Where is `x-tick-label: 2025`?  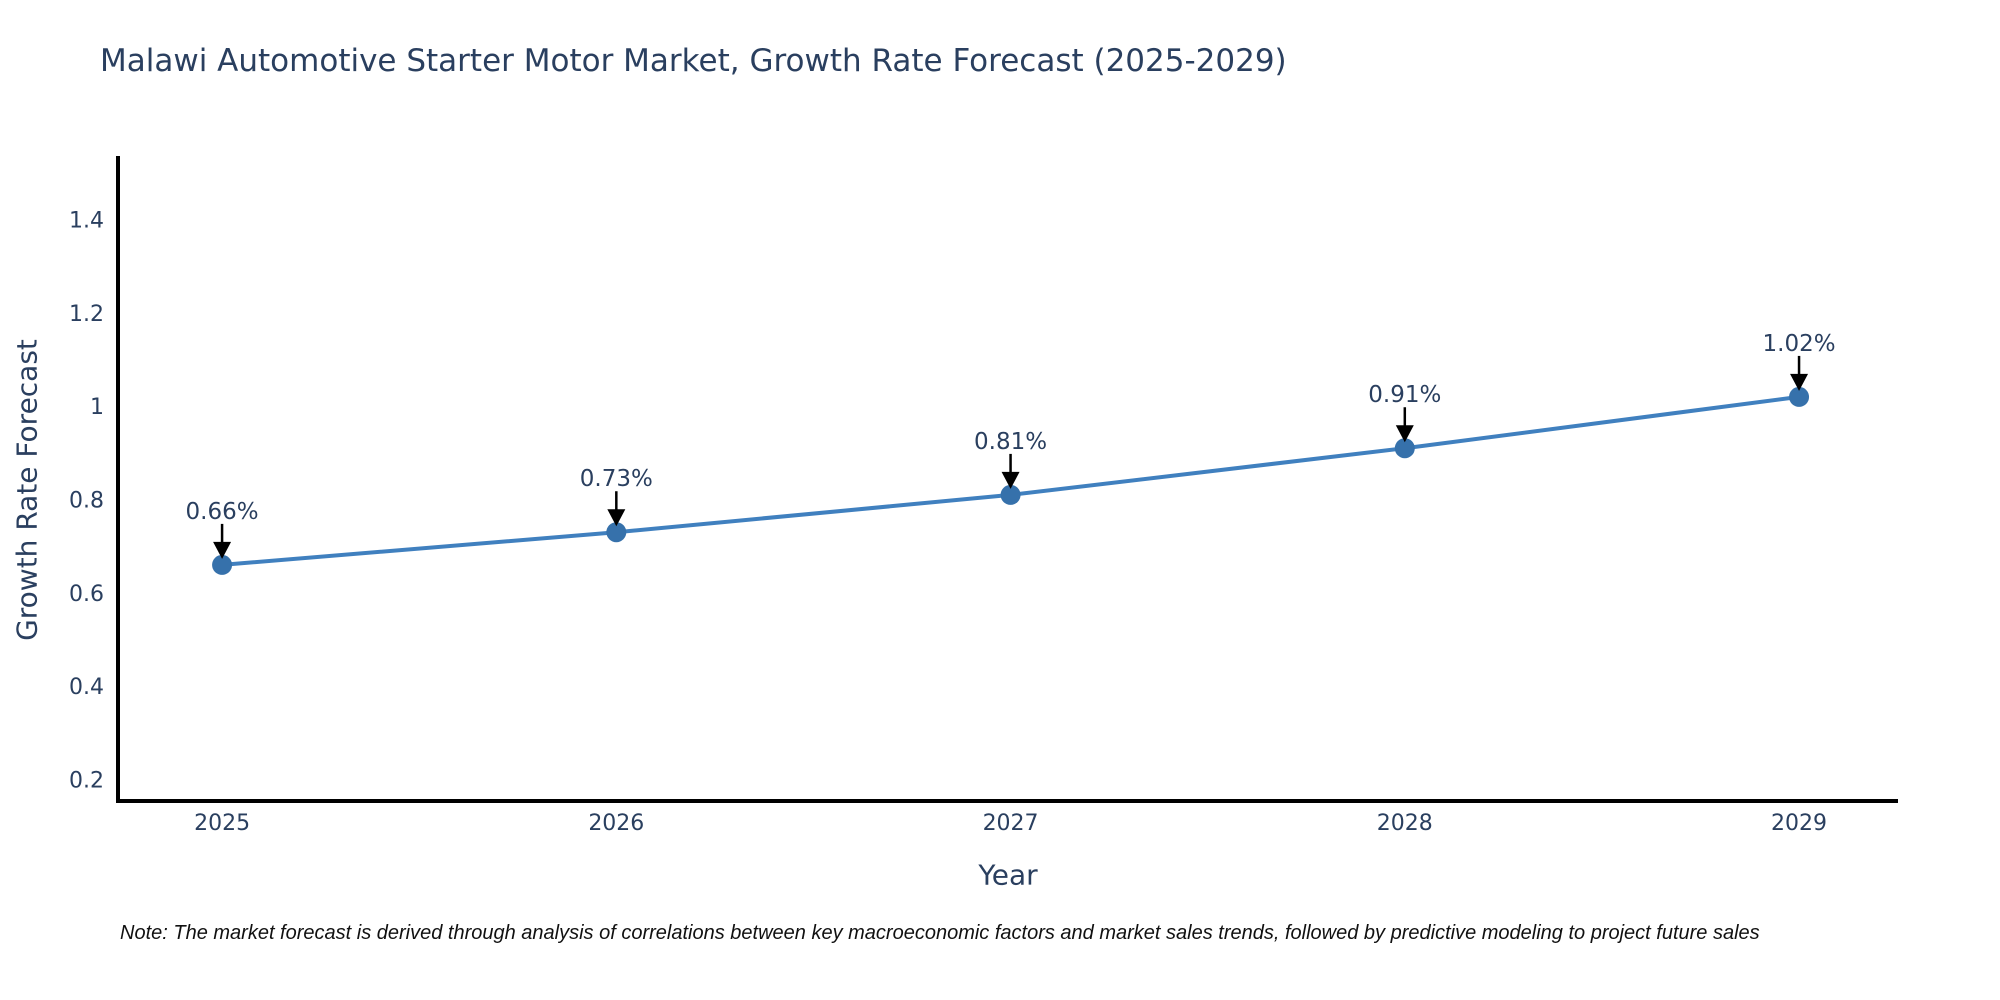 x-tick-label: 2025 is located at coordinates (222, 823).